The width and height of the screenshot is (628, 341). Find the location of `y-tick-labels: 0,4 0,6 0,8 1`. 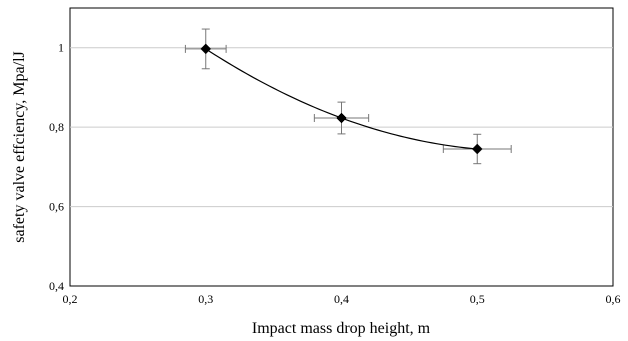

y-tick-labels: 0,4 0,6 0,8 1 is located at coordinates (56, 167).